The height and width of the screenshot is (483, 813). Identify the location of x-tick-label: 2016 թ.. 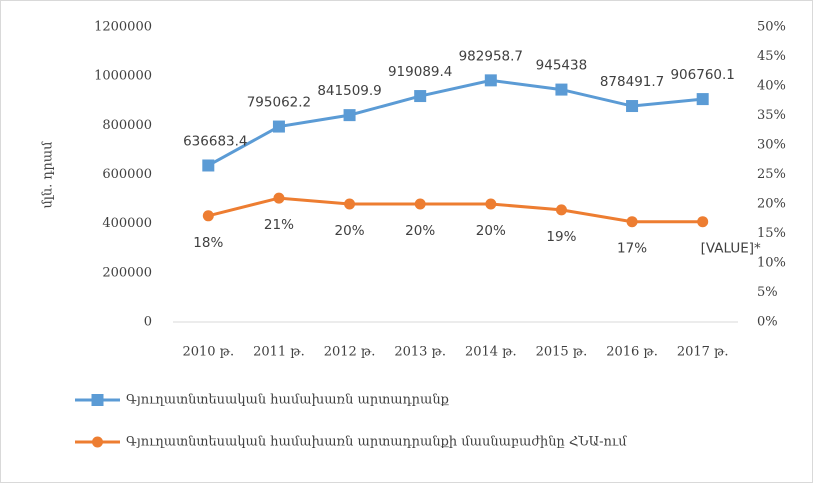
(632, 352).